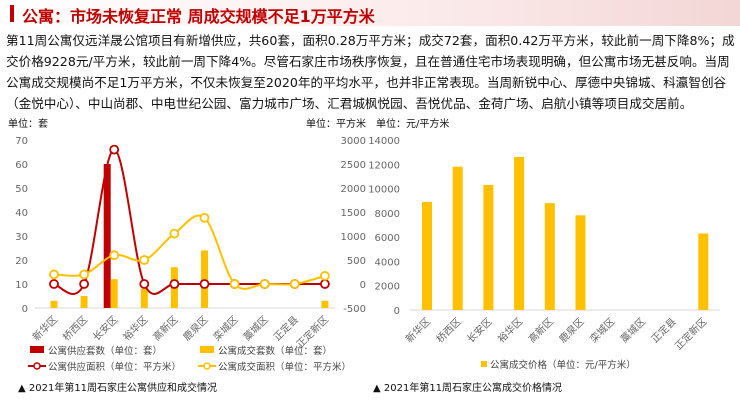 The width and height of the screenshot is (740, 402). Describe the element at coordinates (363, 285) in the screenshot. I see `right-tick-label: 0` at that location.